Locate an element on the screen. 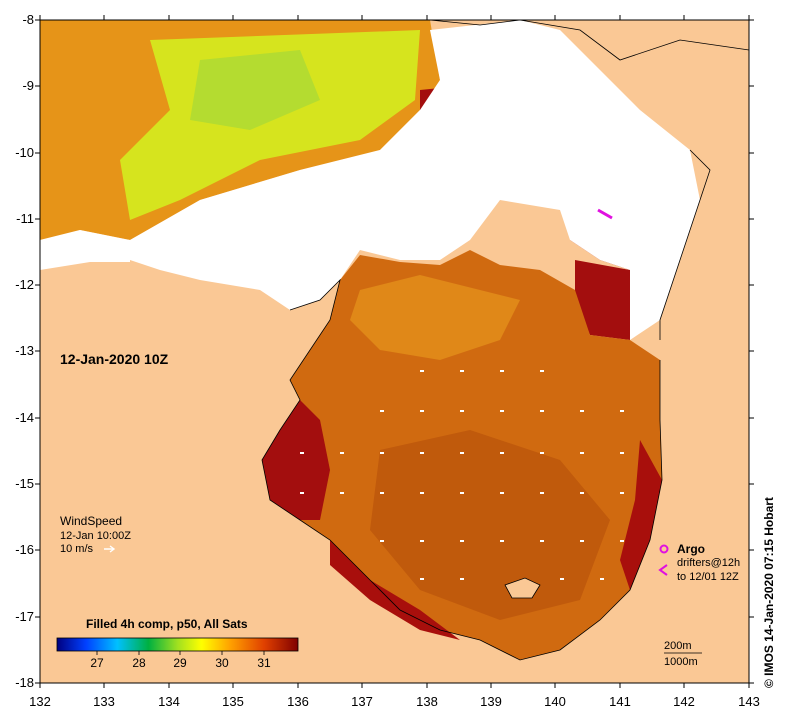  colorbar-tick-label: 27 is located at coordinates (97, 663).